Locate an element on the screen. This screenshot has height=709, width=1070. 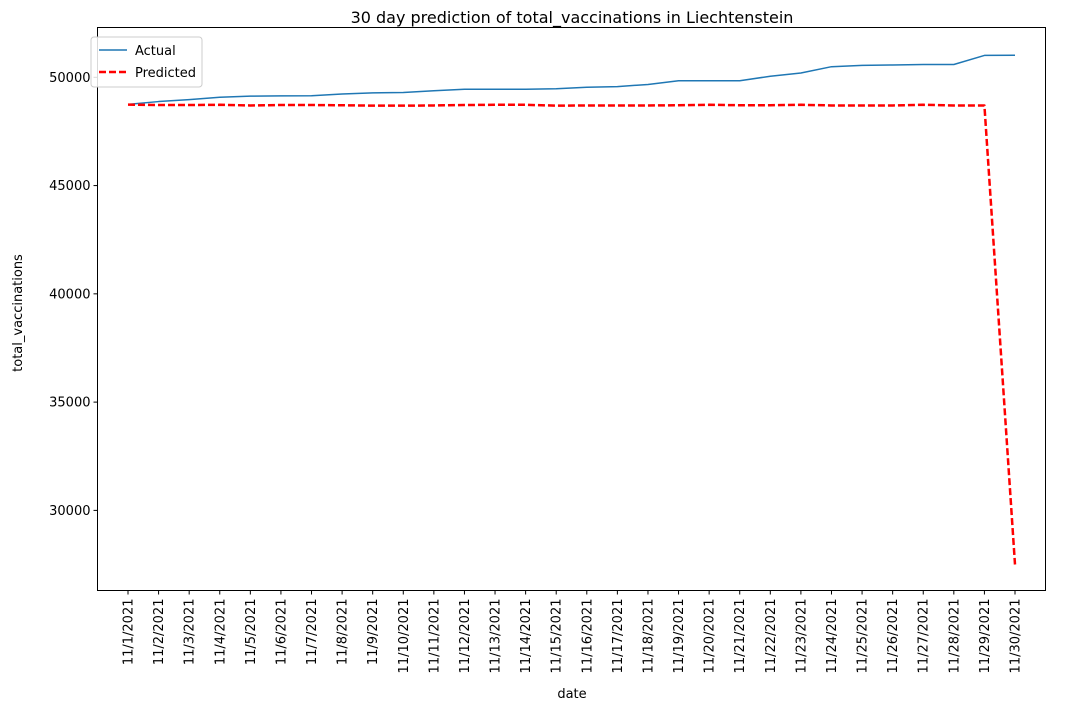
x-tick-label: 11/25/2021 is located at coordinates (863, 636).